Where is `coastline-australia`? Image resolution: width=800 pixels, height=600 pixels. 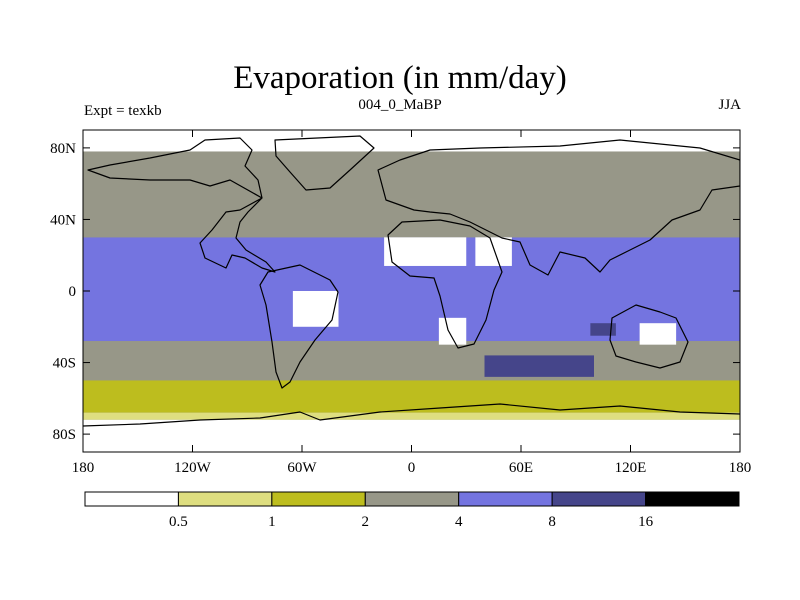 coastline-australia is located at coordinates (649, 336).